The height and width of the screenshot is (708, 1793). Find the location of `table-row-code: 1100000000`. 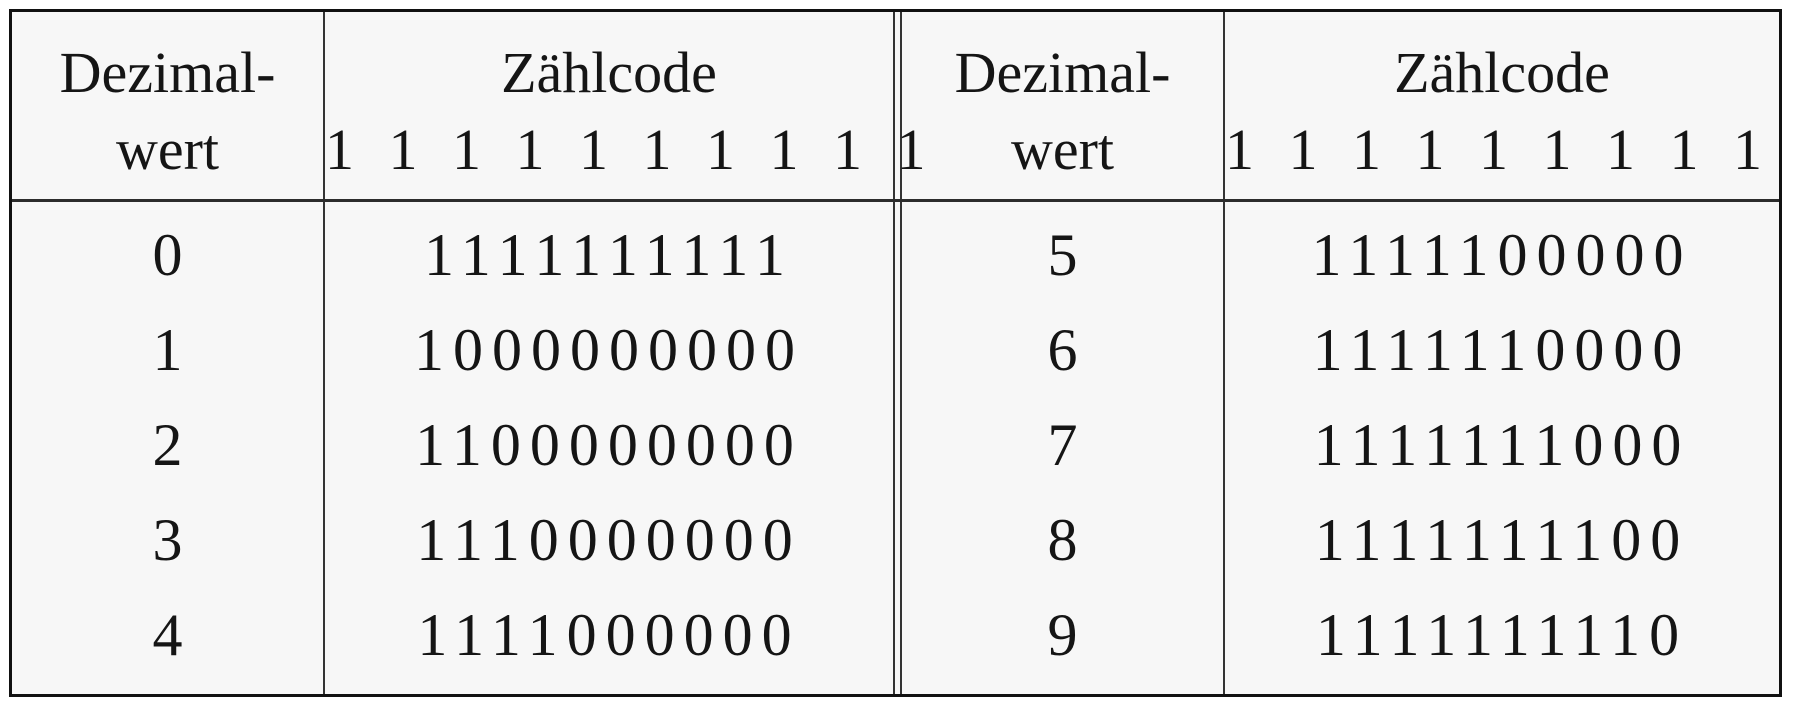

table-row-code: 1100000000 is located at coordinates (609, 445).